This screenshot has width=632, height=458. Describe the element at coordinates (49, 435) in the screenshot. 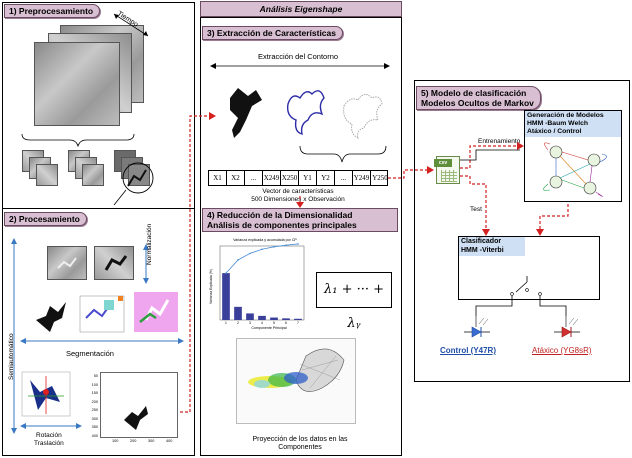

I see `rotation-label-line1: Rotación` at that location.